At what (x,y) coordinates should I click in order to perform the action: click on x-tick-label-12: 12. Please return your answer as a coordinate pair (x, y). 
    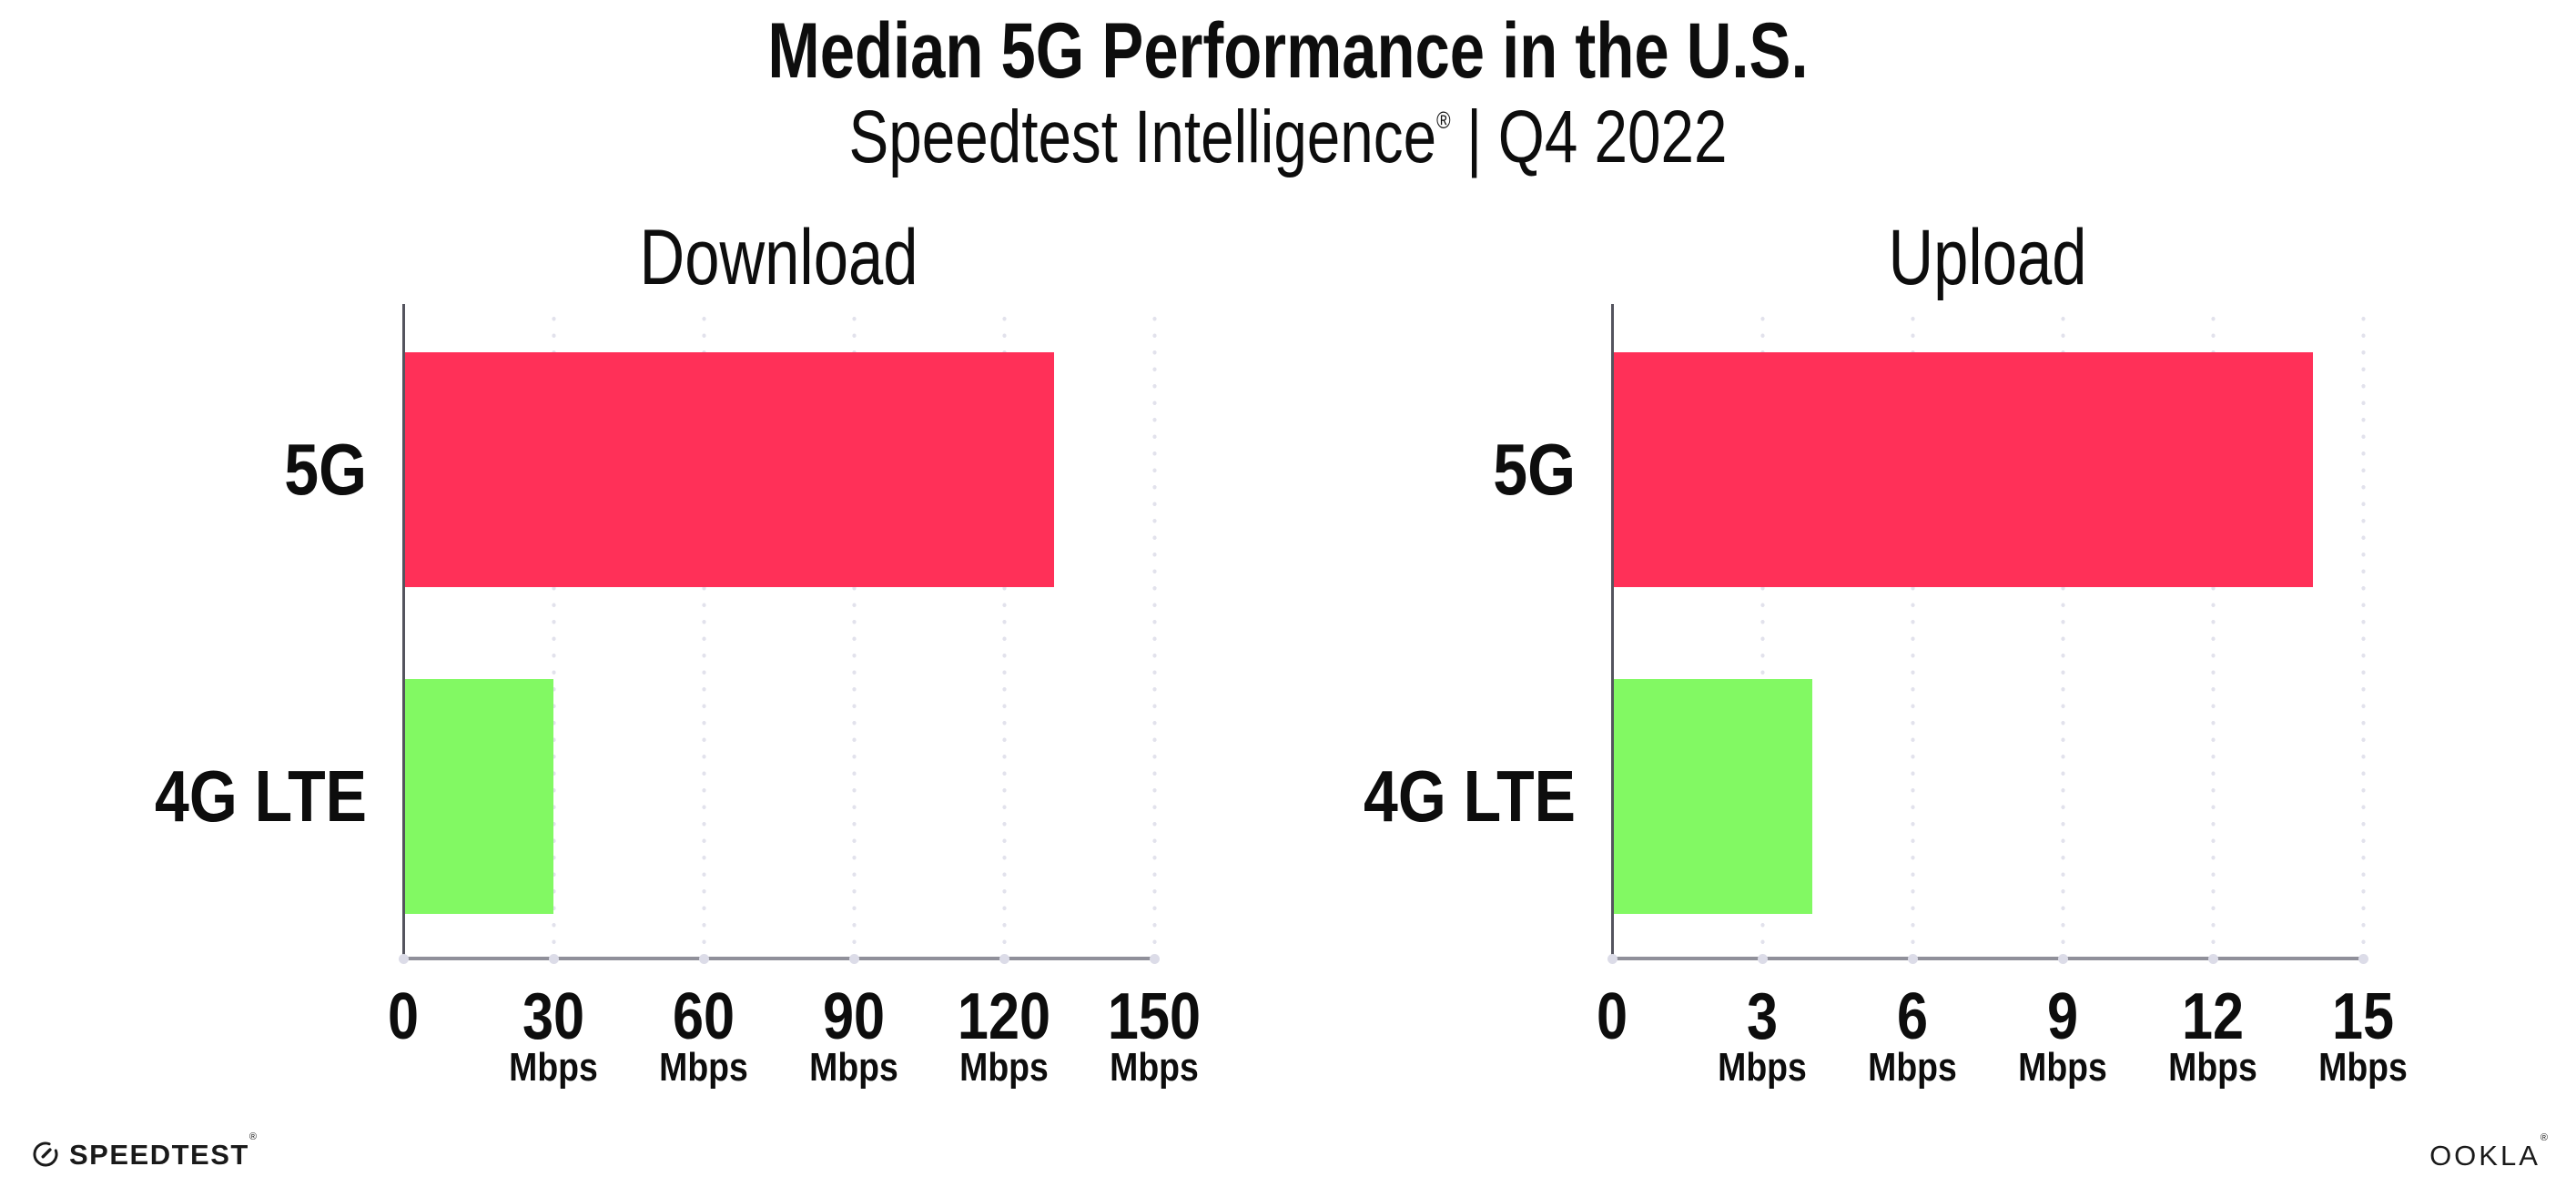
    Looking at the image, I should click on (2213, 1017).